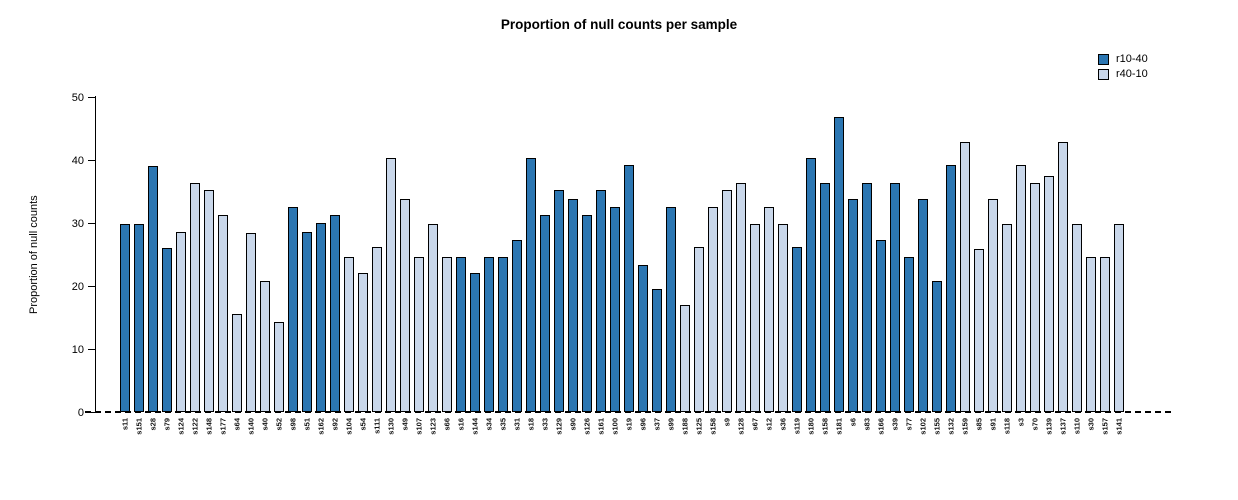 This screenshot has height=500, width=1238. Describe the element at coordinates (587, 266) in the screenshot. I see `bar-slot: s126` at that location.